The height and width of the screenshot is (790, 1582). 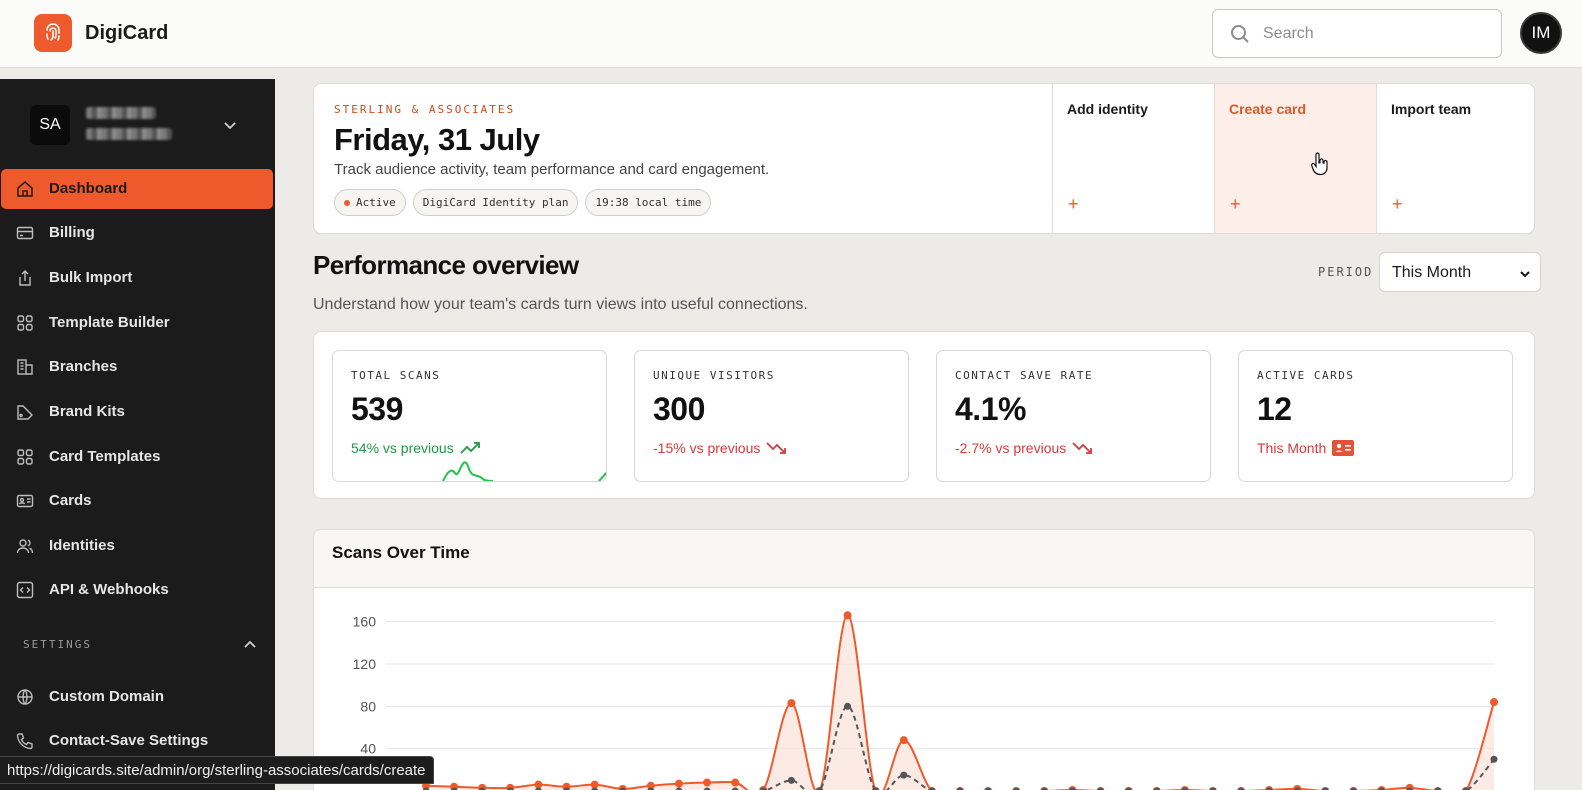 What do you see at coordinates (109, 322) in the screenshot?
I see `sidebar-item-label: Template Builder` at bounding box center [109, 322].